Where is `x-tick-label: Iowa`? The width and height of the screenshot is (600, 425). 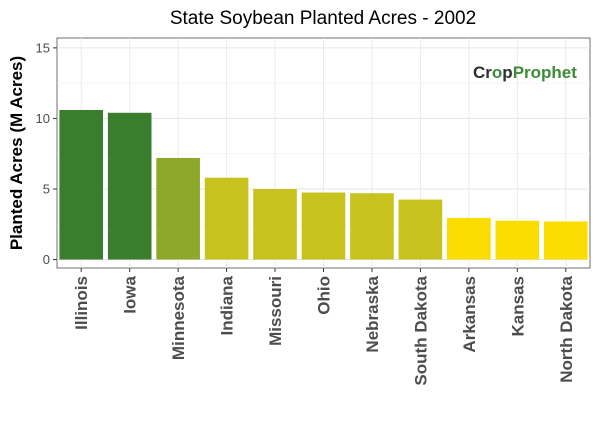 x-tick-label: Iowa is located at coordinates (130, 294).